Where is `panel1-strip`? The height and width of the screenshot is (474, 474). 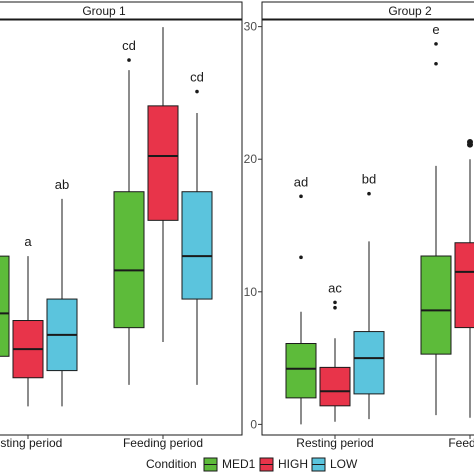 panel1-strip is located at coordinates (121, 10).